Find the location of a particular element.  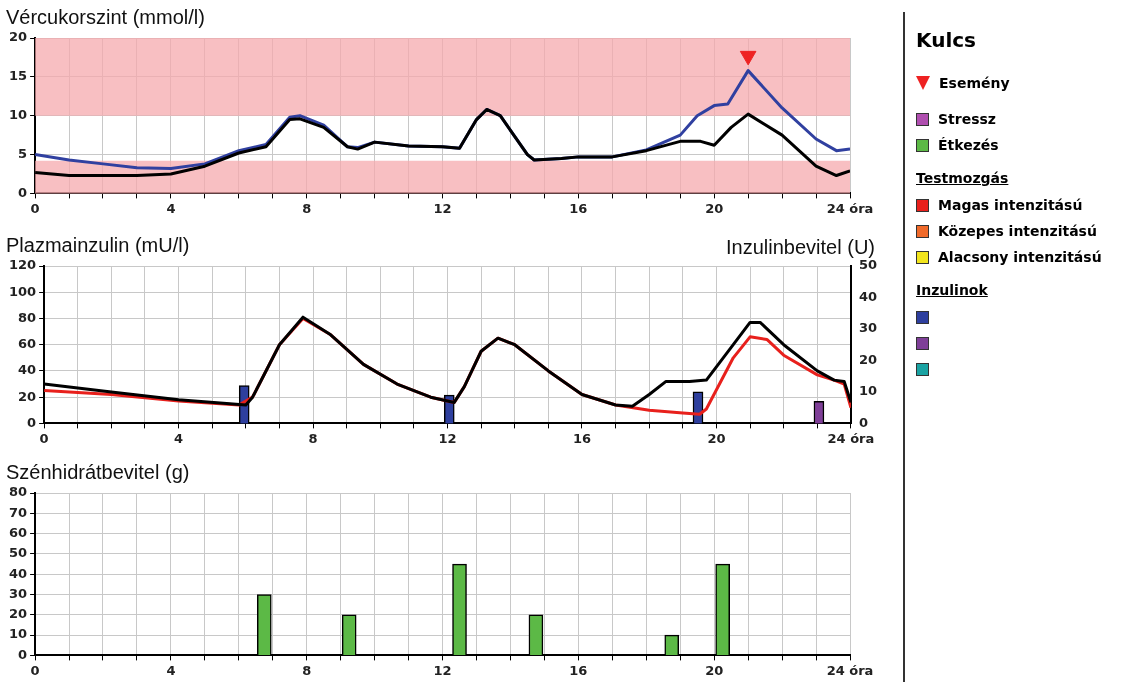

chart-title: Vércukorszint (mmol/l) is located at coordinates (105, 16).